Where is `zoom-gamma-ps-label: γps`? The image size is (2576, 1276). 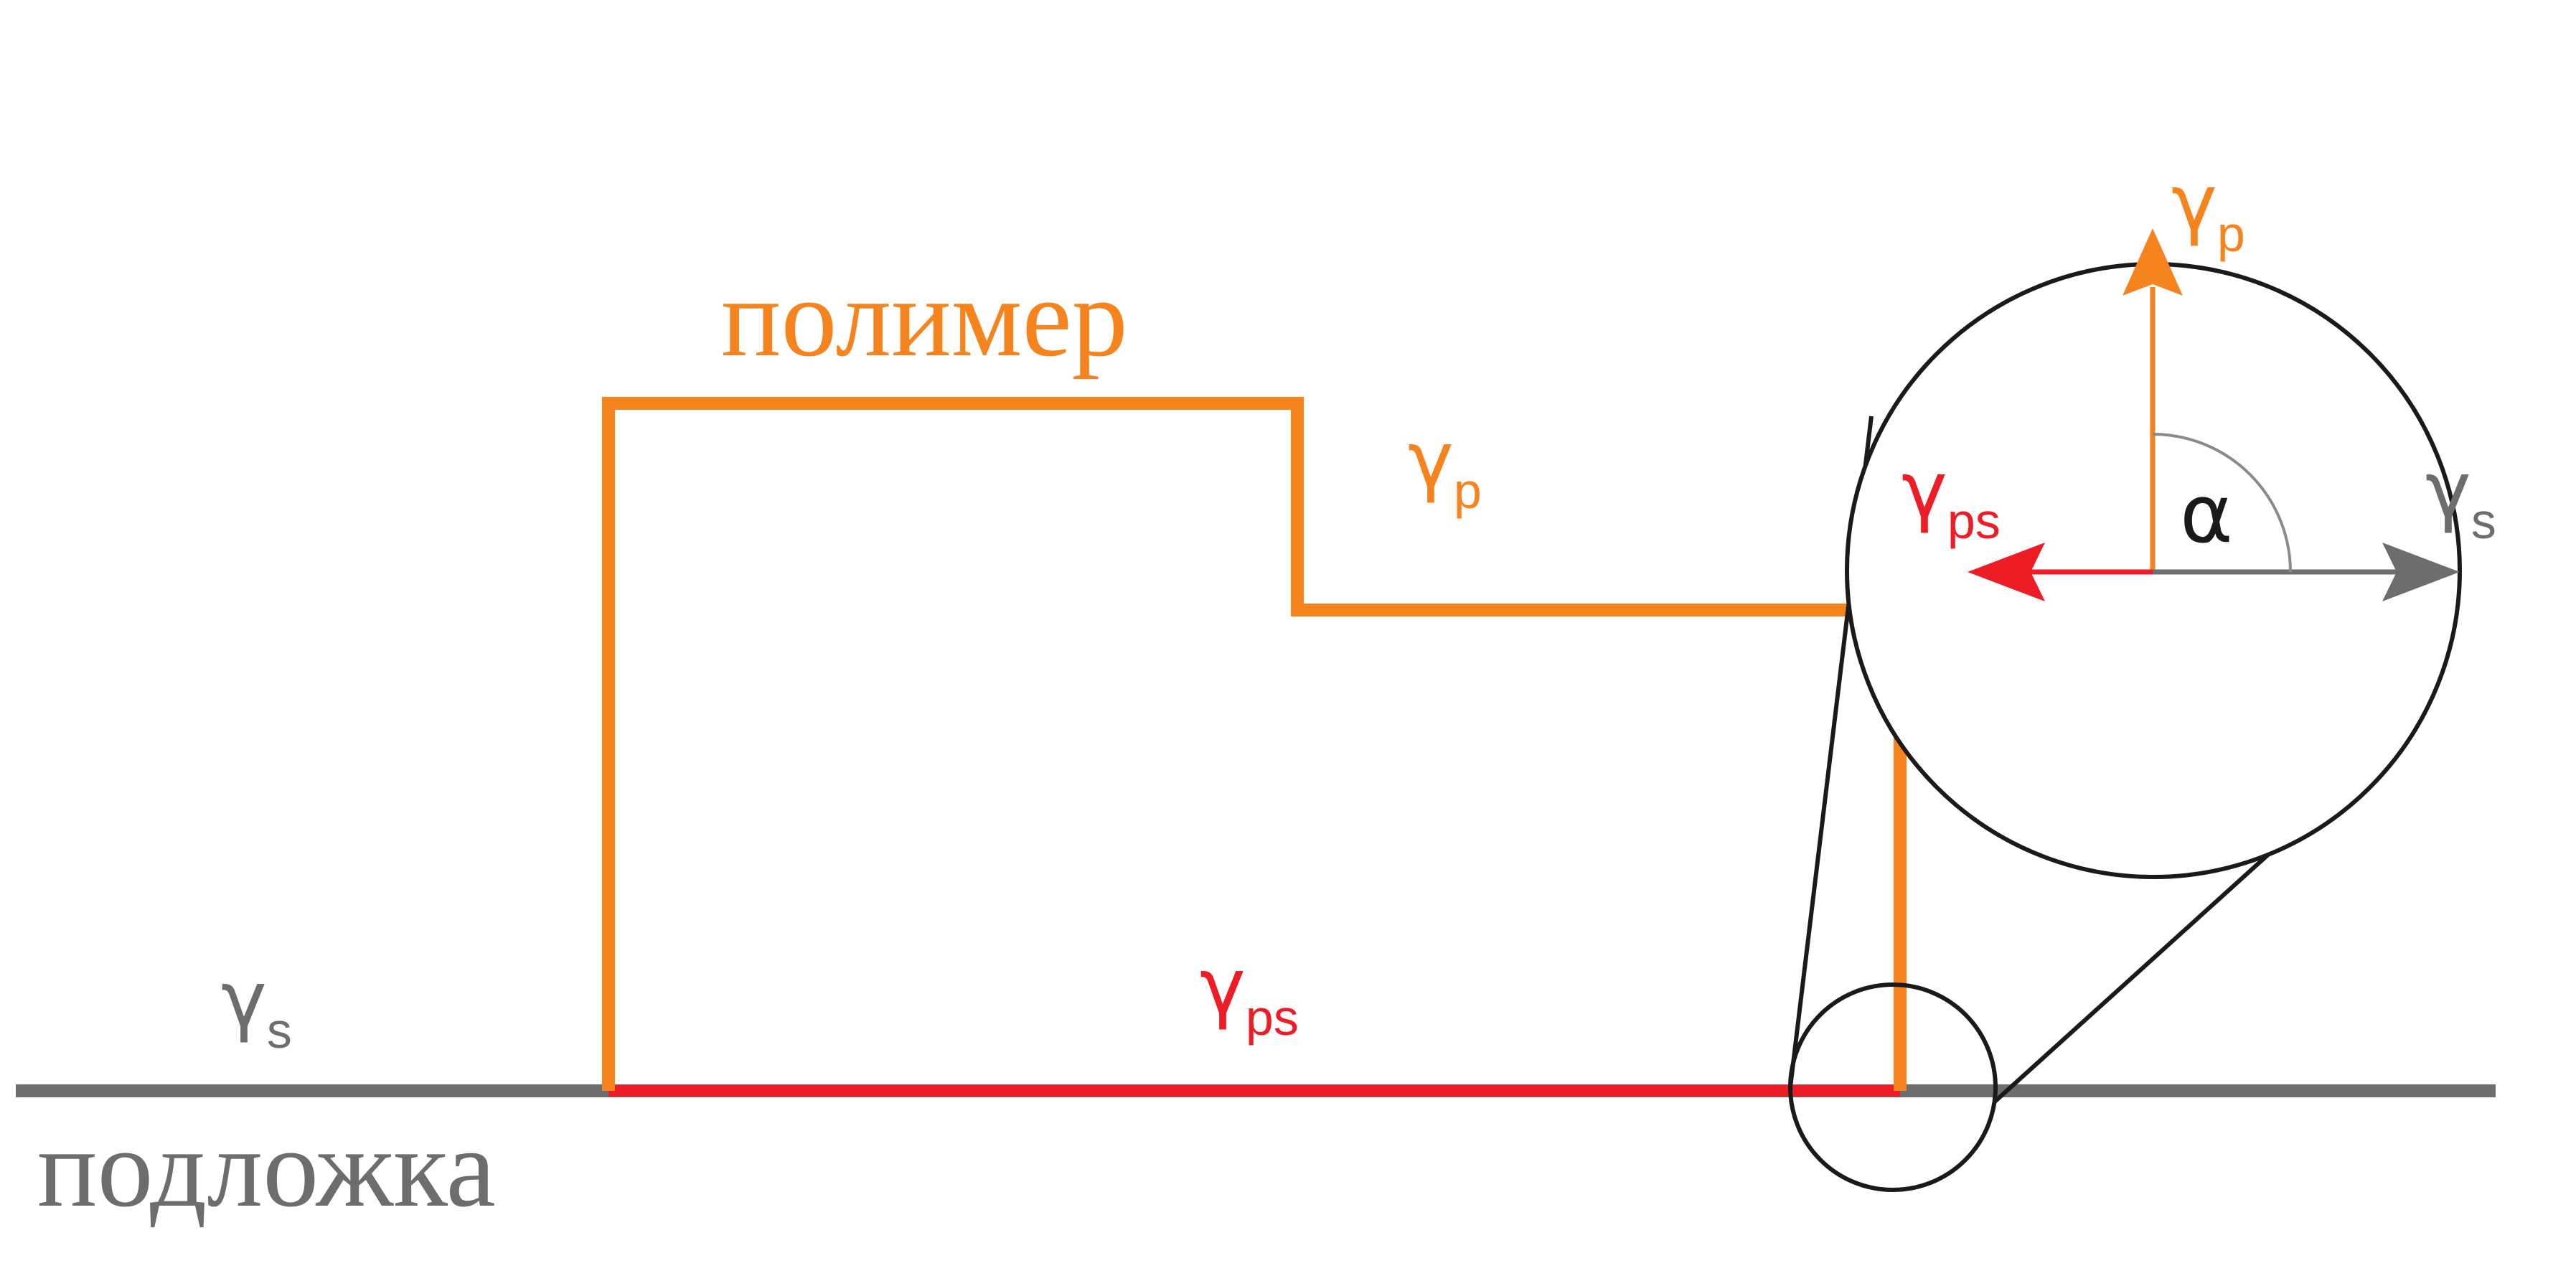
zoom-gamma-ps-label: γps is located at coordinates (1951, 498).